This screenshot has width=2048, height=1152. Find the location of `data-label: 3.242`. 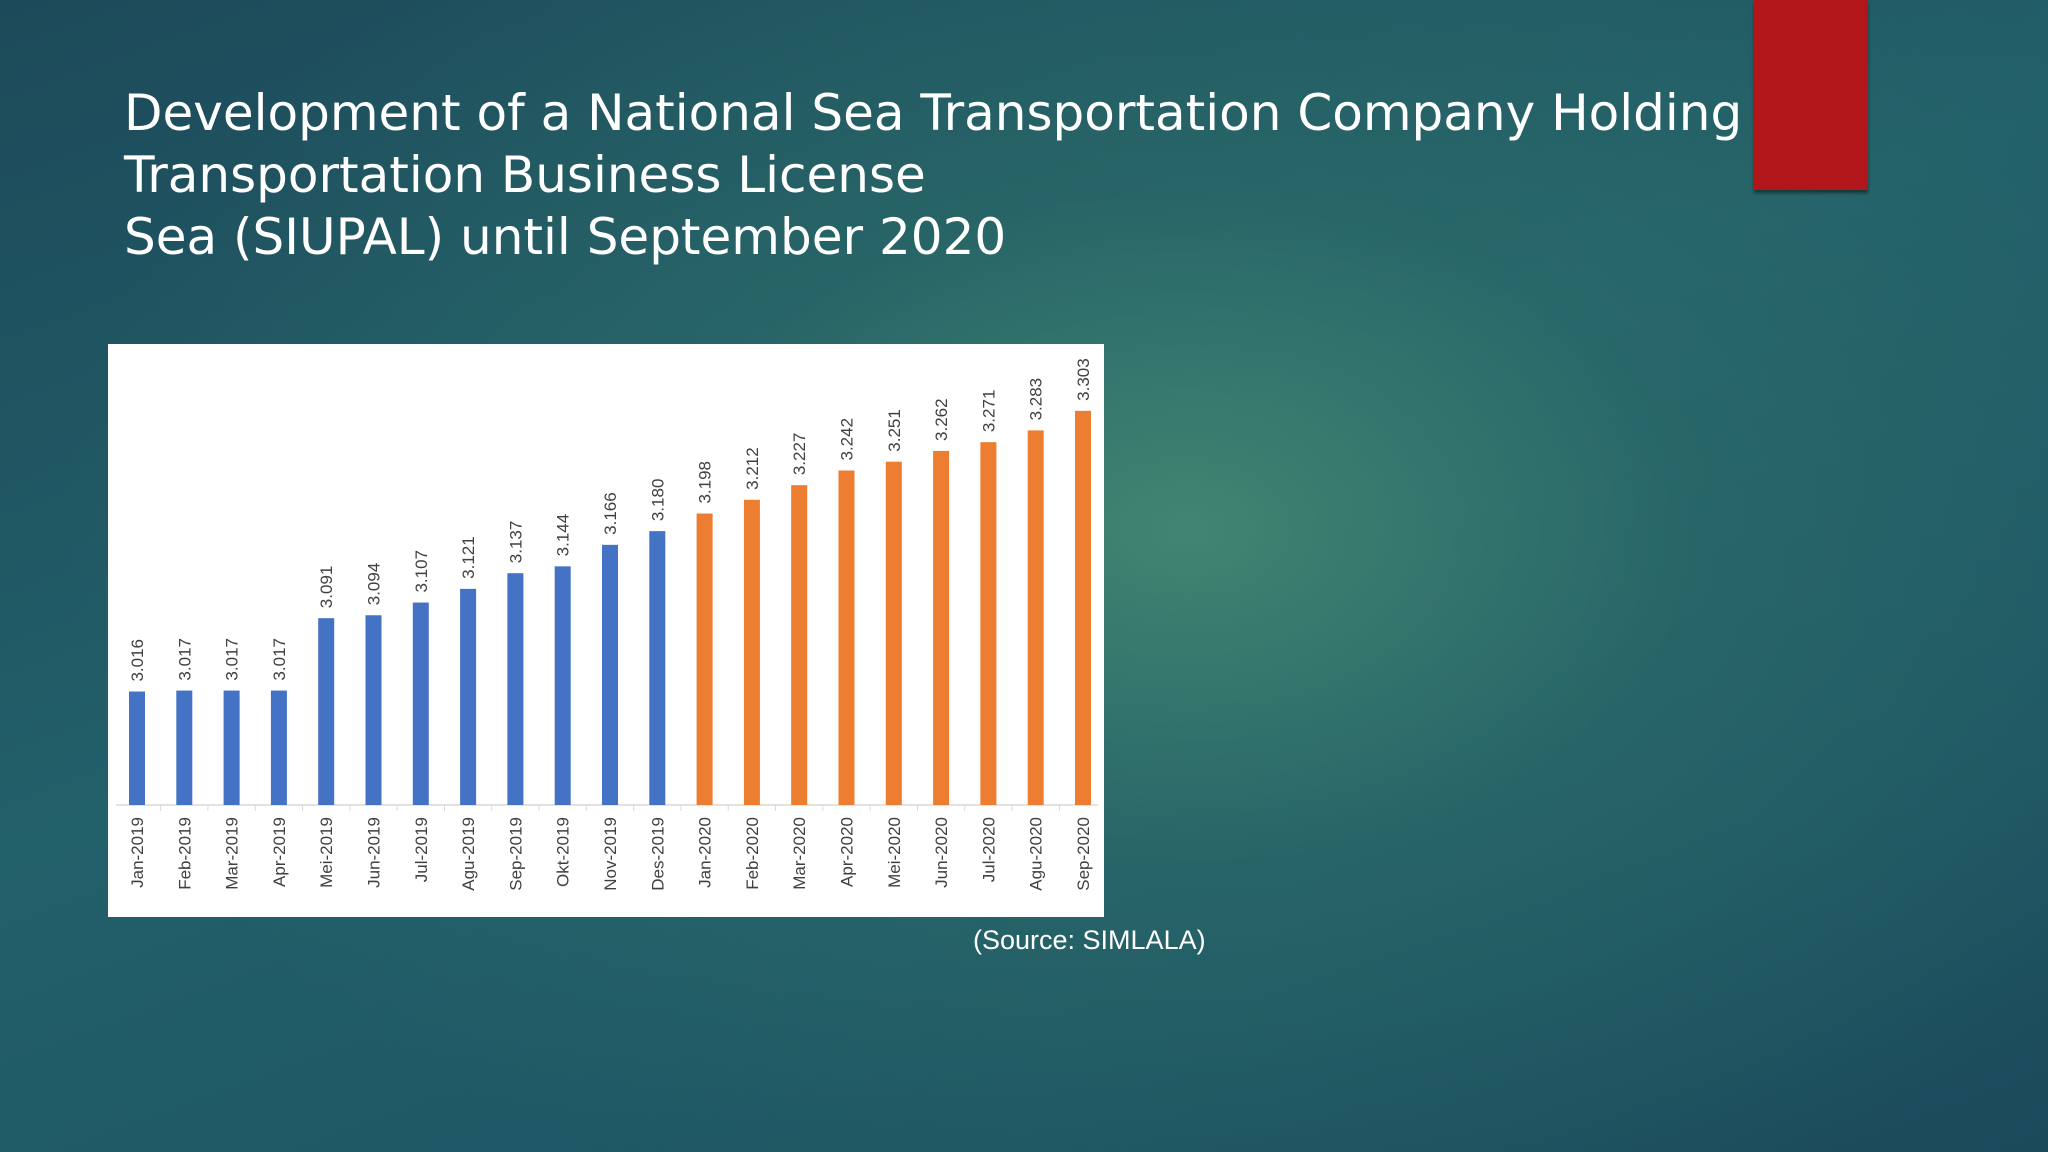

data-label: 3.242 is located at coordinates (847, 439).